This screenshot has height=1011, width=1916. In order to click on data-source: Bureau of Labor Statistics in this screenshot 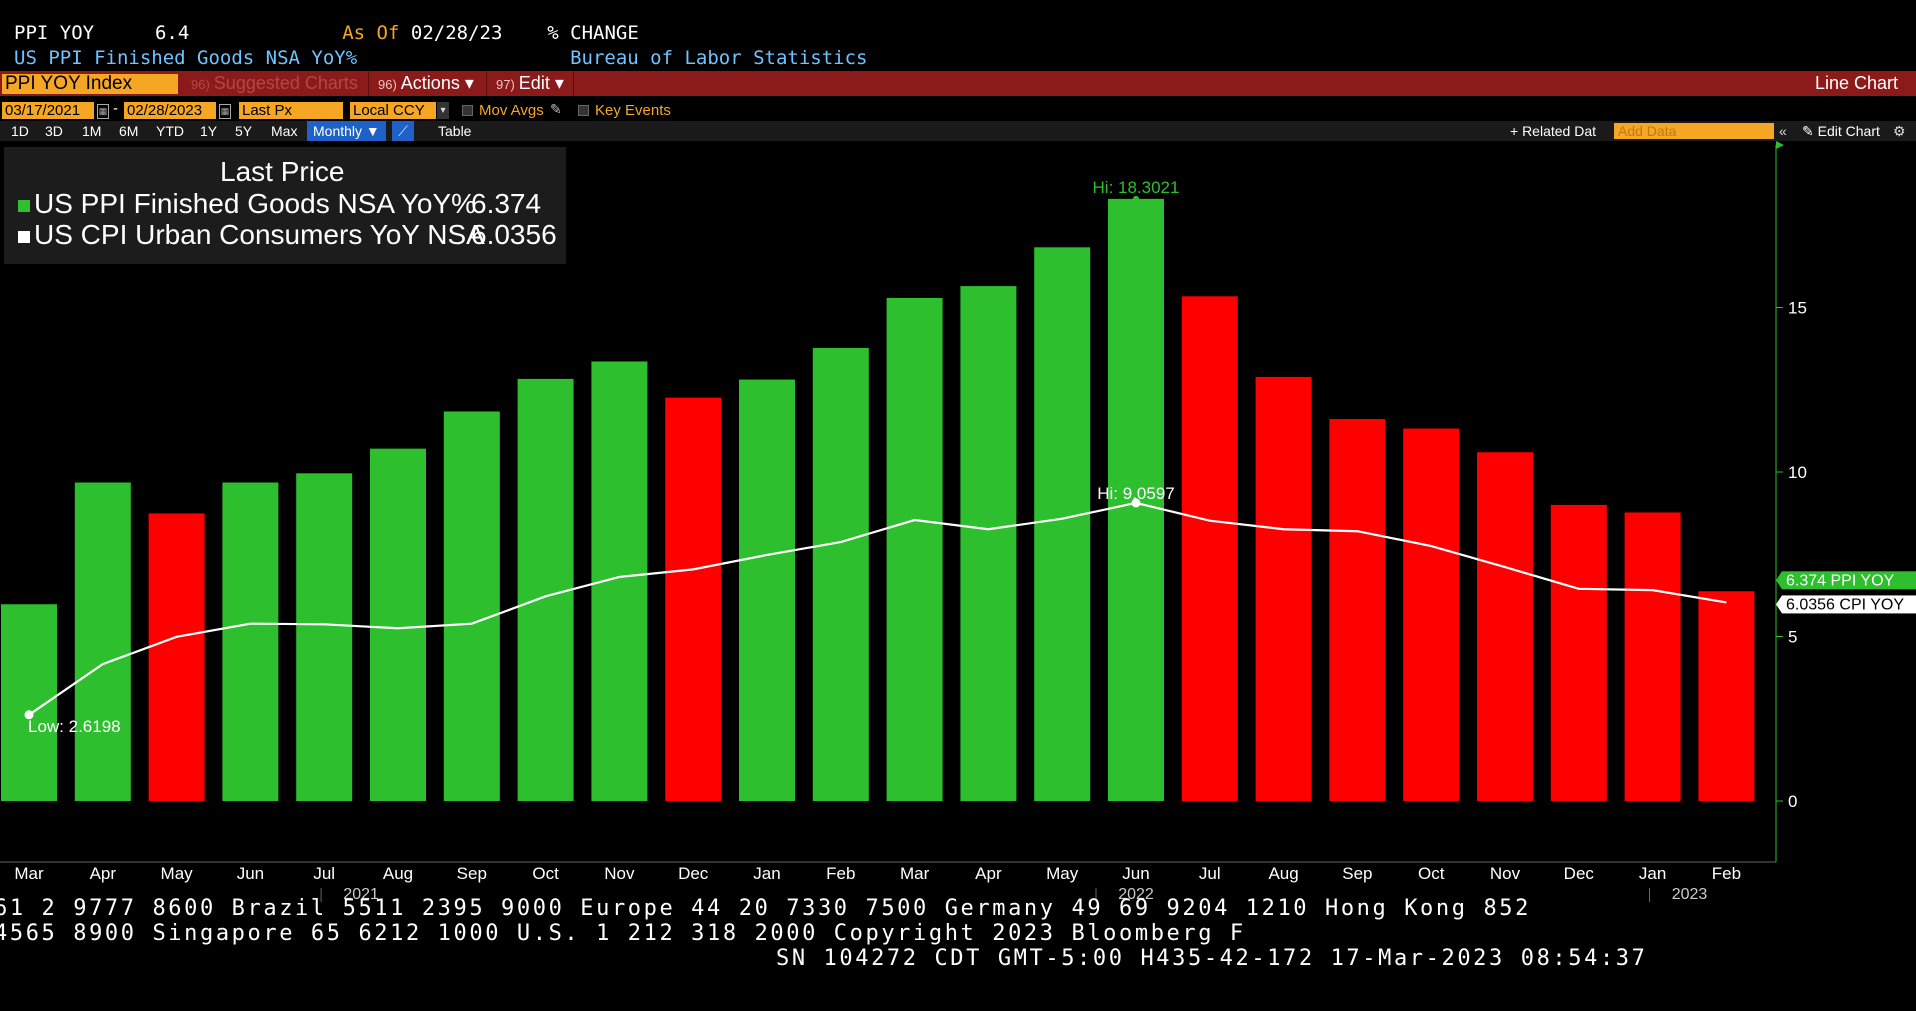, I will do `click(719, 58)`.